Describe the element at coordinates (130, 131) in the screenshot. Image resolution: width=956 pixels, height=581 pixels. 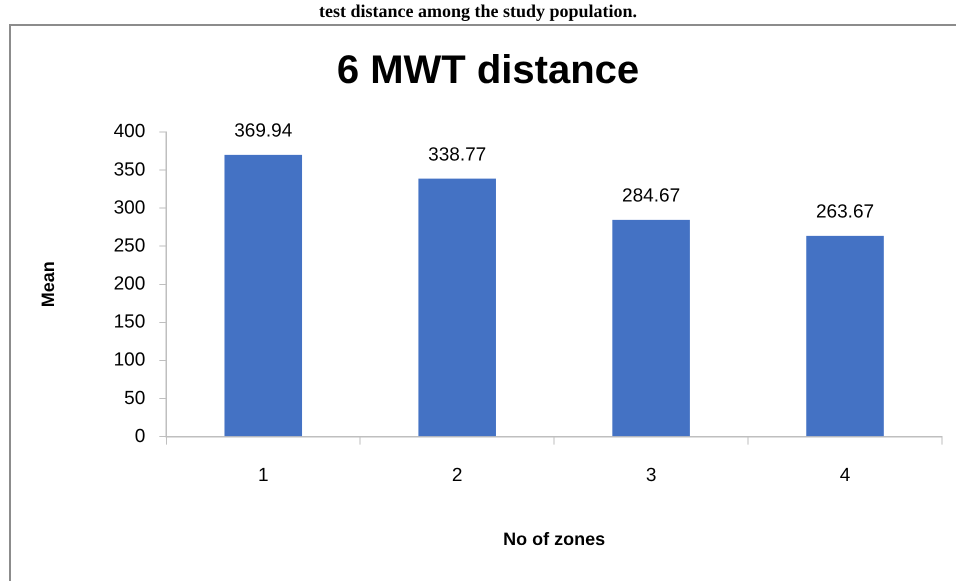
I see `y-tick-label: 400` at that location.